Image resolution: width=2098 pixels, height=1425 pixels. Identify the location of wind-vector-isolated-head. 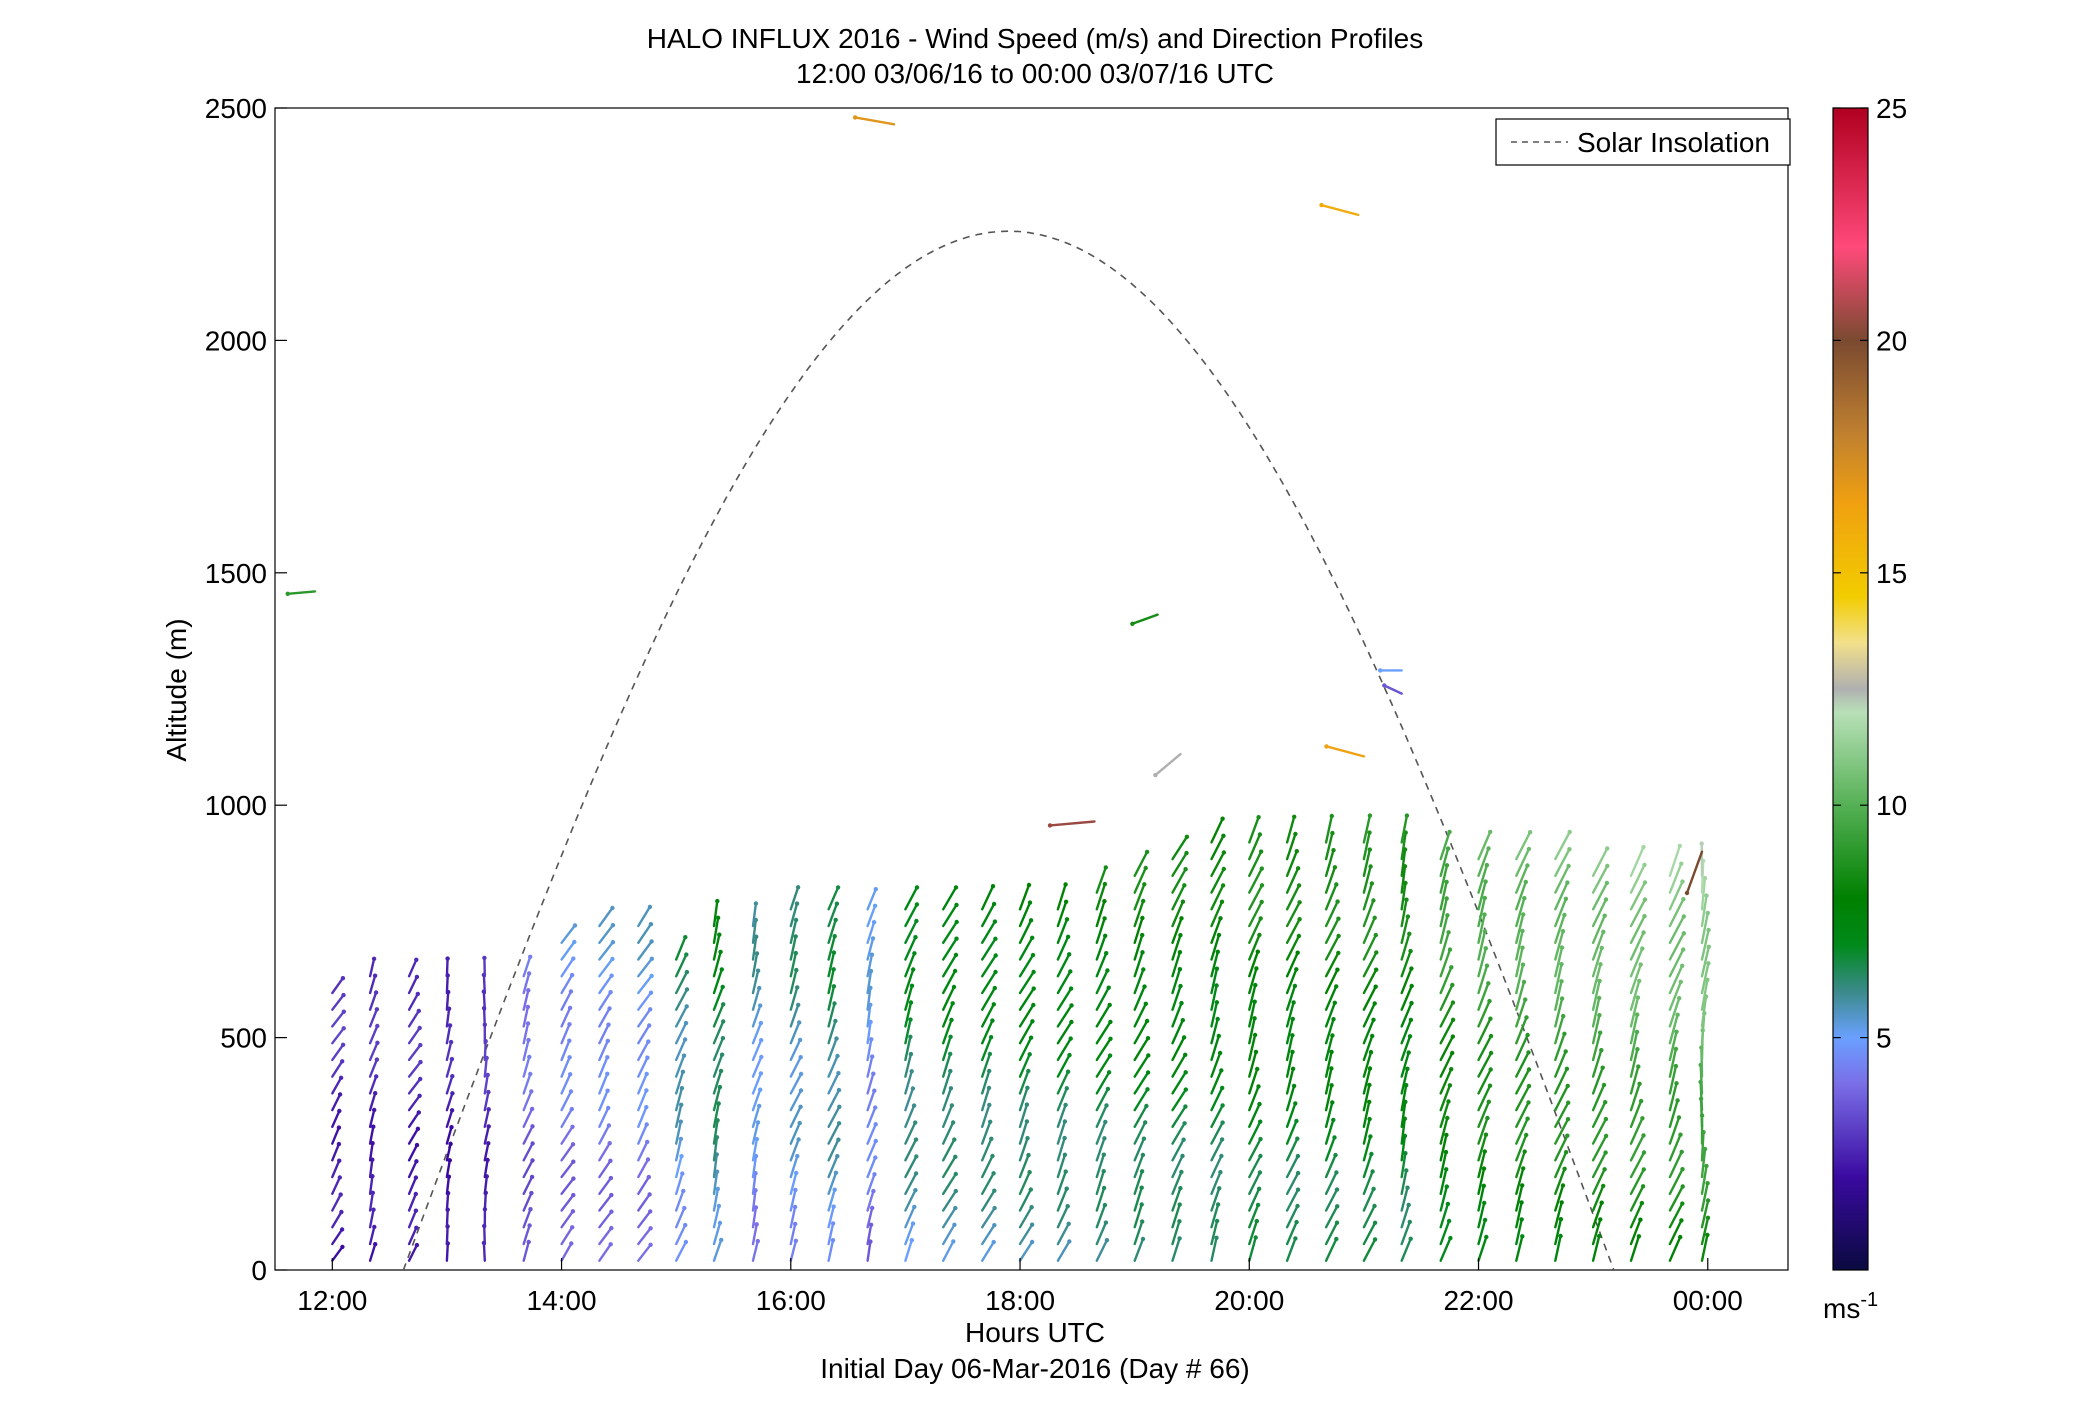
(1687, 893).